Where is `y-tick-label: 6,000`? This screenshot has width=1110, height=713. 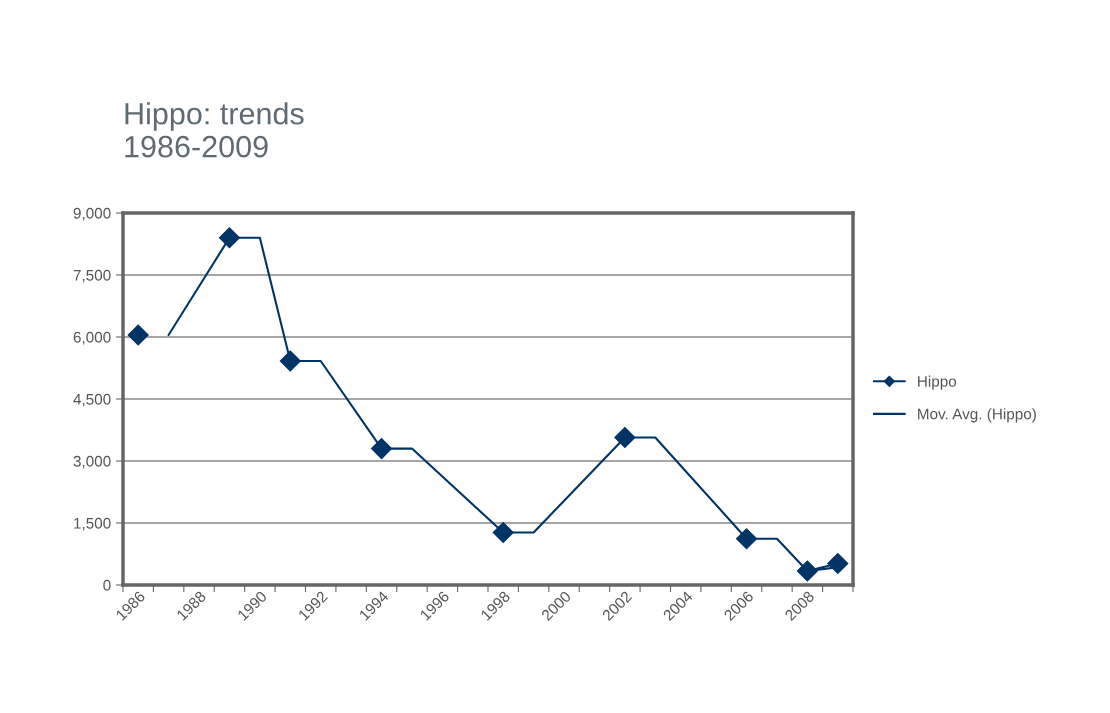
y-tick-label: 6,000 is located at coordinates (92, 338).